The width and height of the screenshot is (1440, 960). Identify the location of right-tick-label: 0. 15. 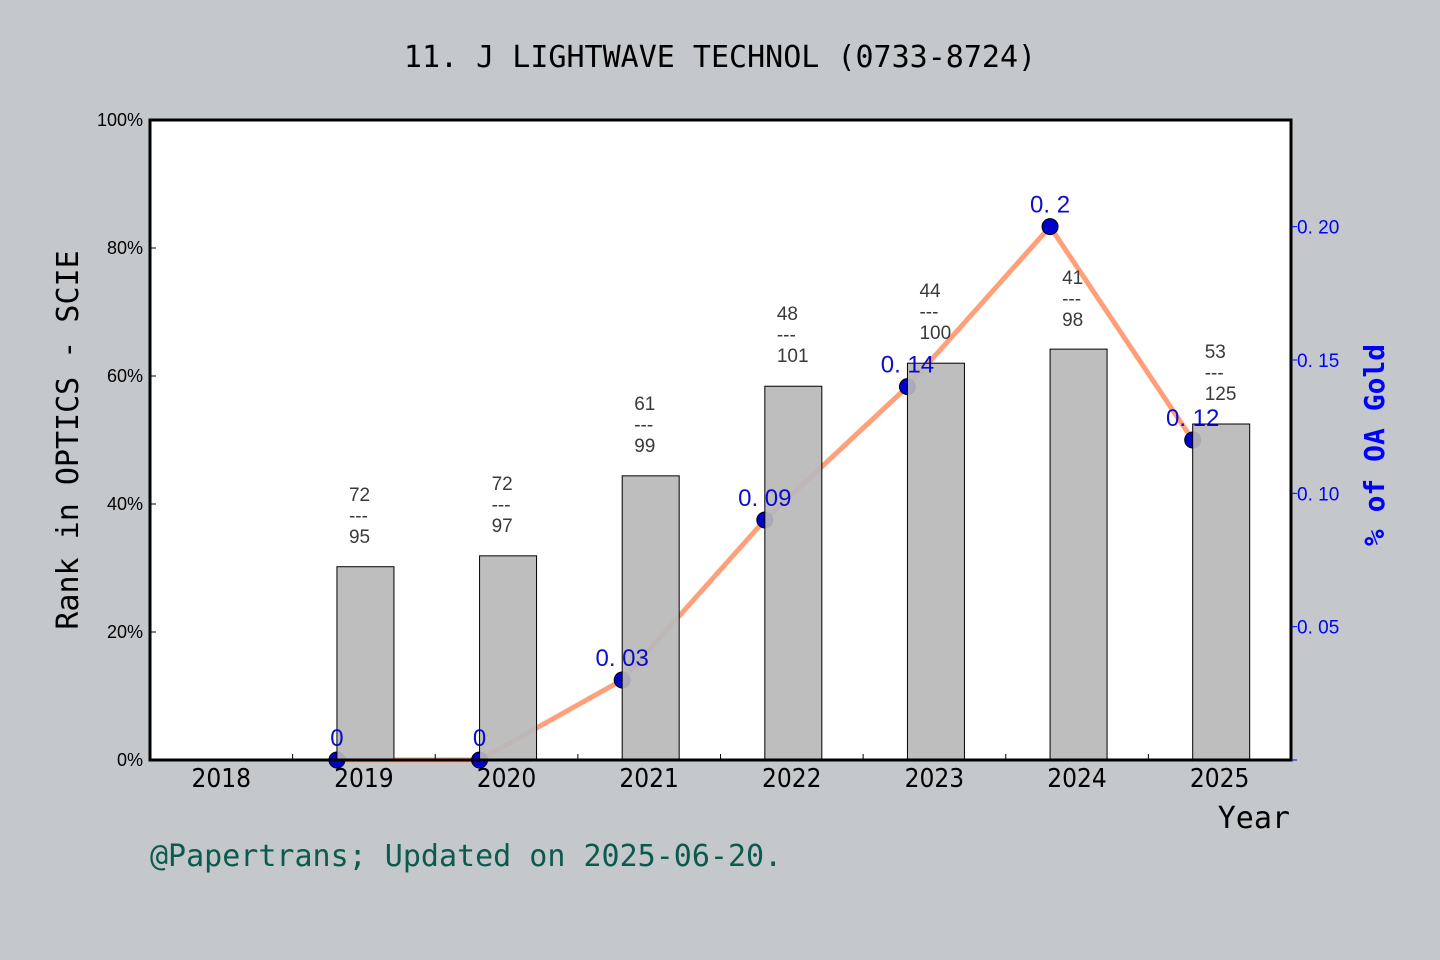
(1318, 361).